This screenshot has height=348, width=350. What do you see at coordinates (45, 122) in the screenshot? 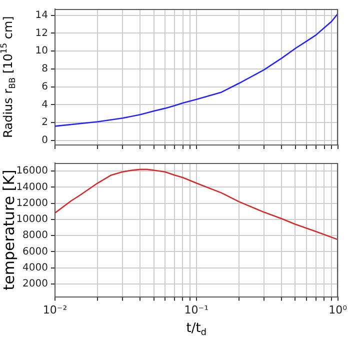
I see `y-tick-label: 2` at bounding box center [45, 122].